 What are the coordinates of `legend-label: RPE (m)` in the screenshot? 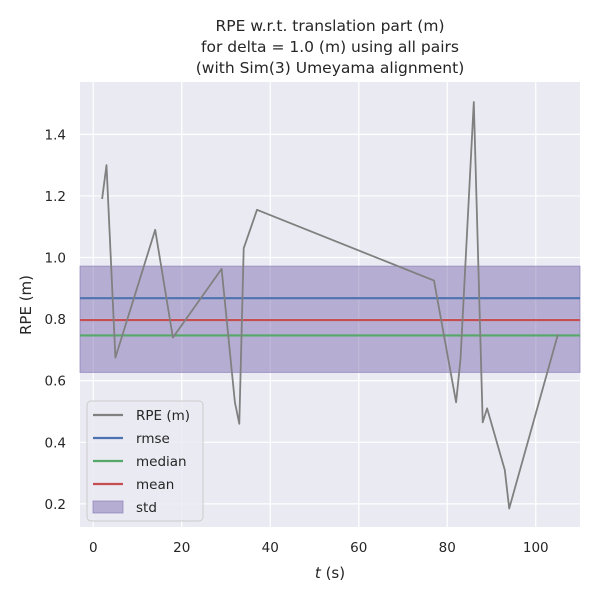 It's located at (163, 416).